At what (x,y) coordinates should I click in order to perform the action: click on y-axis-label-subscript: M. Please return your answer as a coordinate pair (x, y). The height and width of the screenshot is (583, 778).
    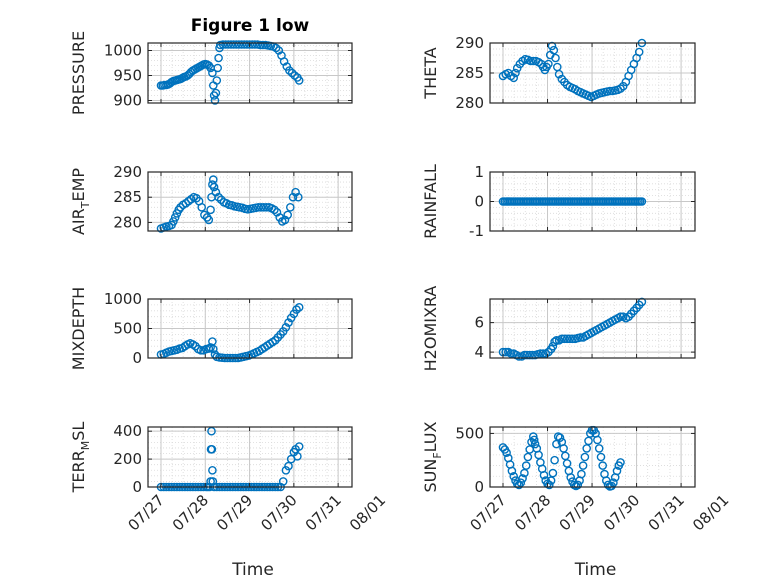
    Looking at the image, I should click on (85, 446).